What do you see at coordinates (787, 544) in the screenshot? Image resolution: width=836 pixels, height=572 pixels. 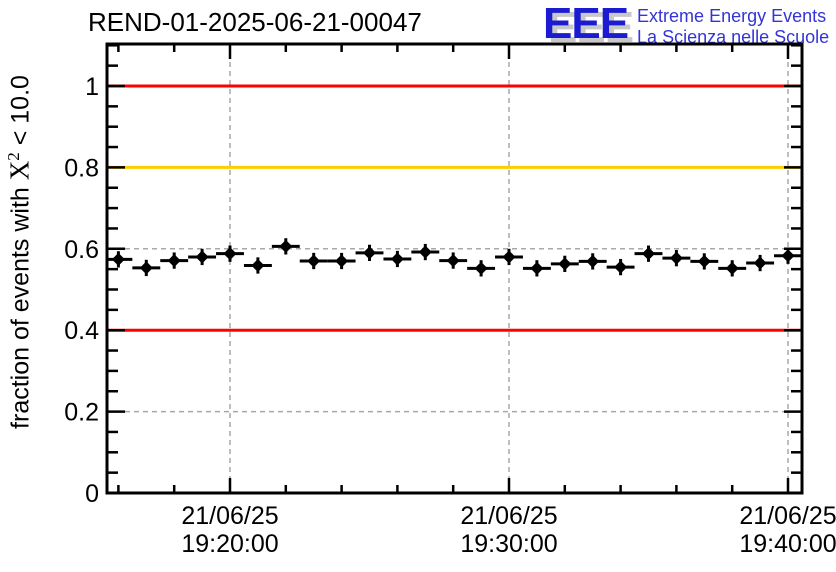 I see `x-tick-label-time: 19:40:00` at bounding box center [787, 544].